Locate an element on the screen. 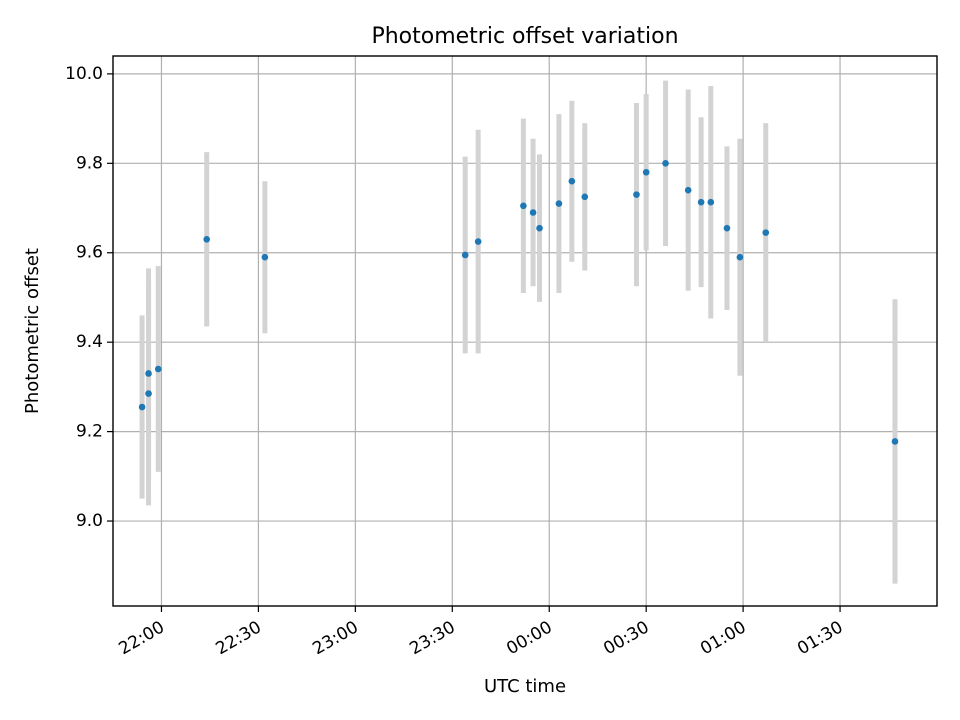  y-axis-ticks: 9.0 9.2 9.4 9.6 9.8 10.0 is located at coordinates (89, 297).